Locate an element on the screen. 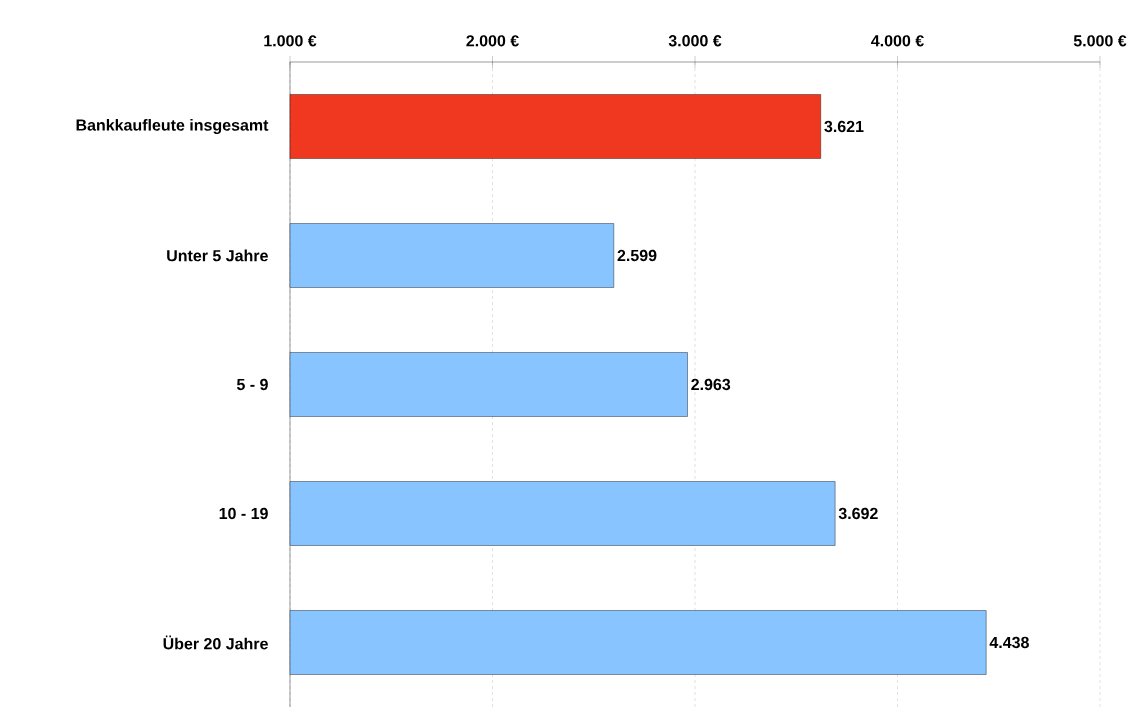 The height and width of the screenshot is (715, 1136). y-tick-label: Über 20 Jahre is located at coordinates (215, 642).